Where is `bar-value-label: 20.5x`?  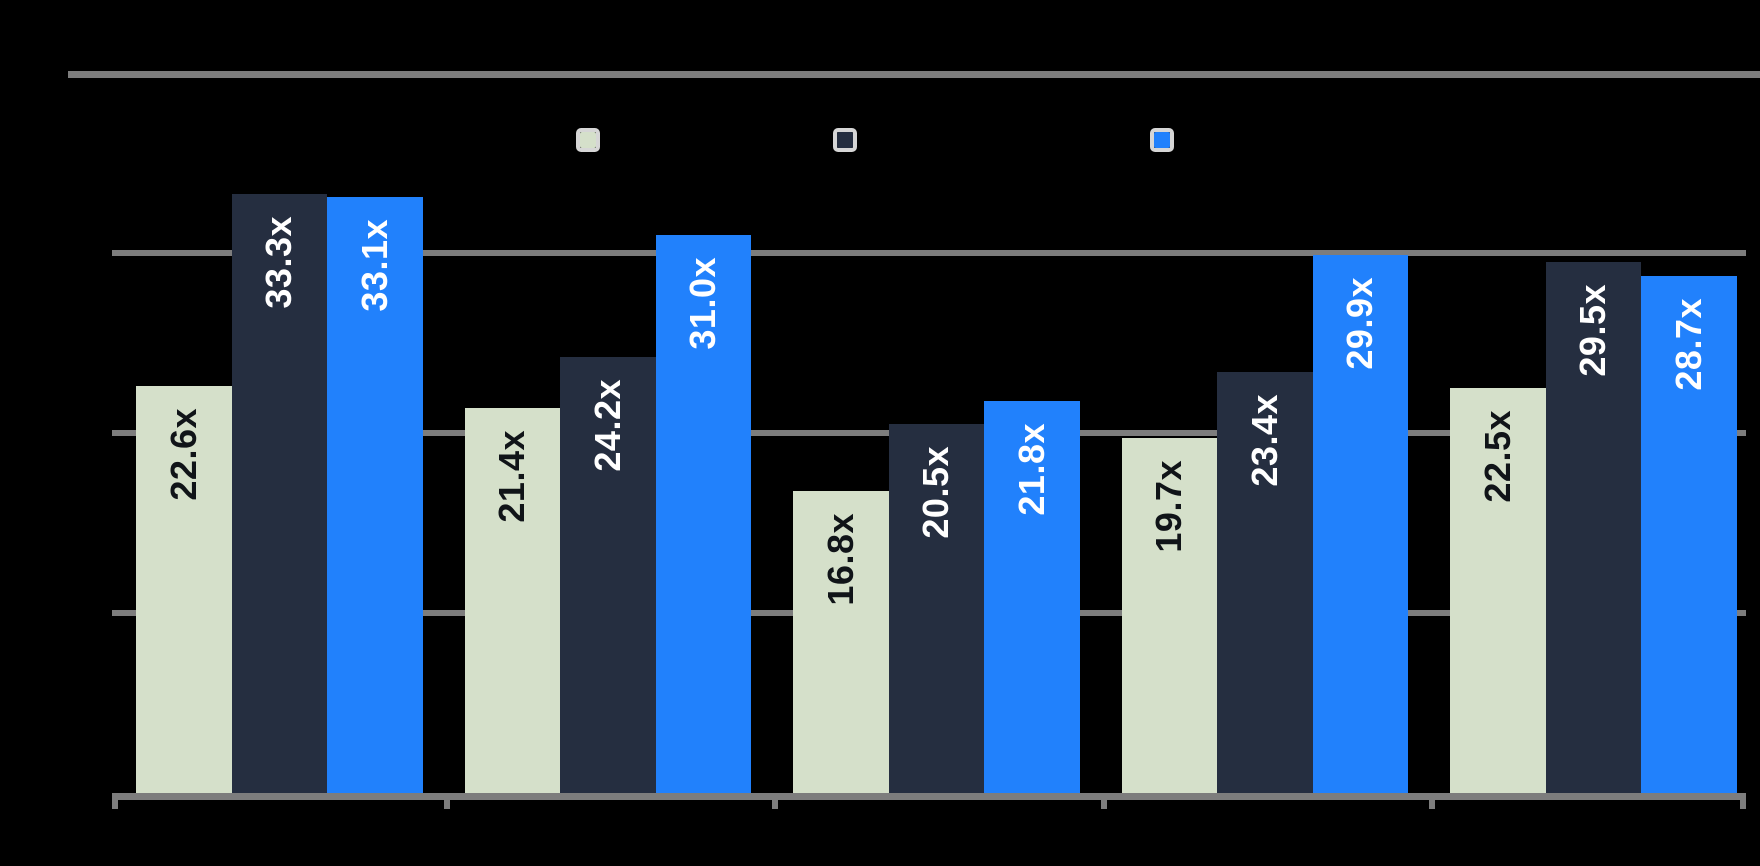 bar-value-label: 20.5x is located at coordinates (936, 492).